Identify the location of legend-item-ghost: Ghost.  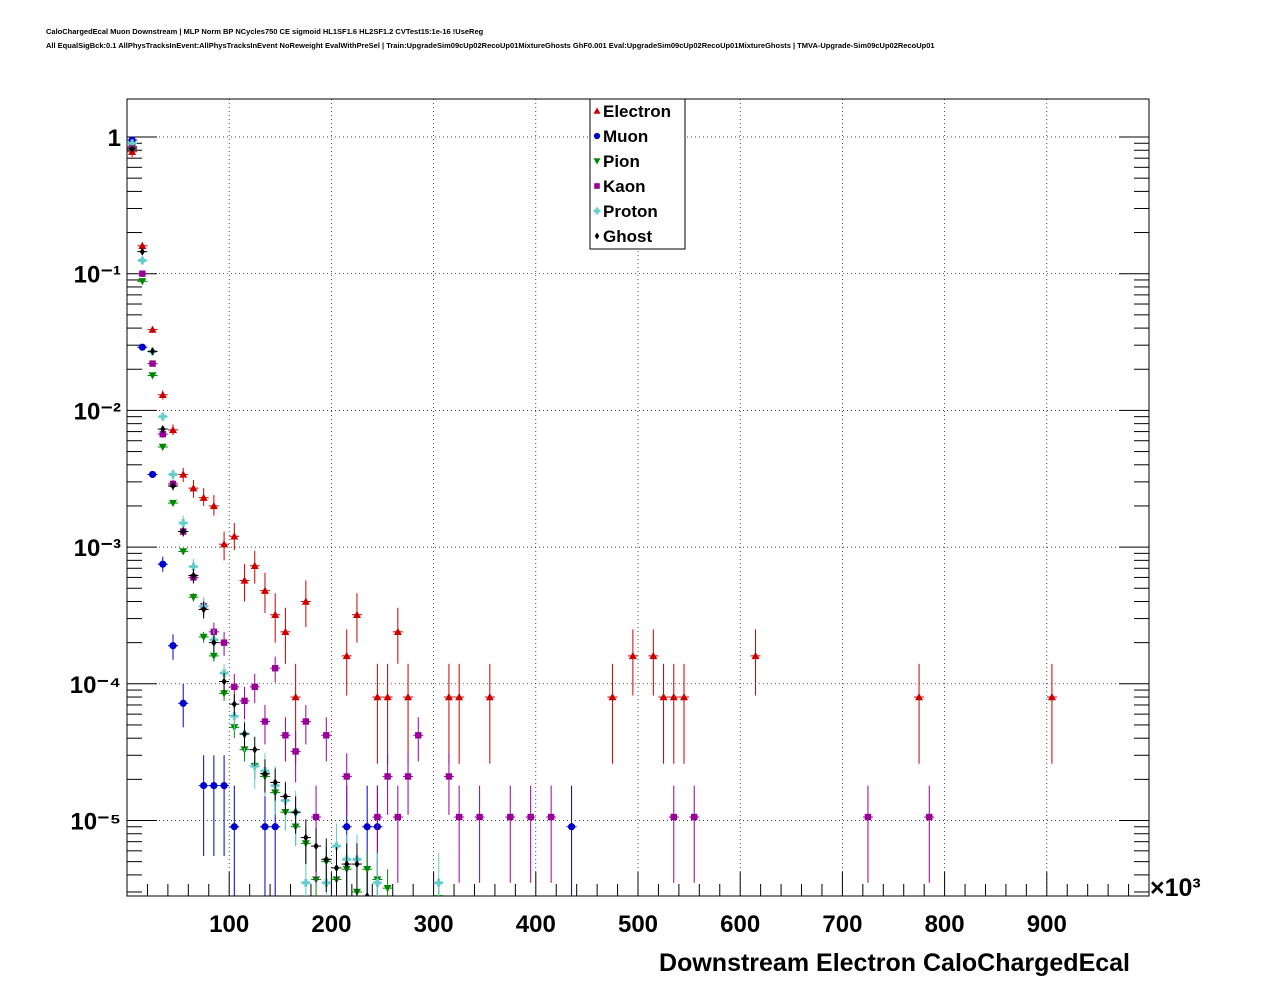
(623, 236).